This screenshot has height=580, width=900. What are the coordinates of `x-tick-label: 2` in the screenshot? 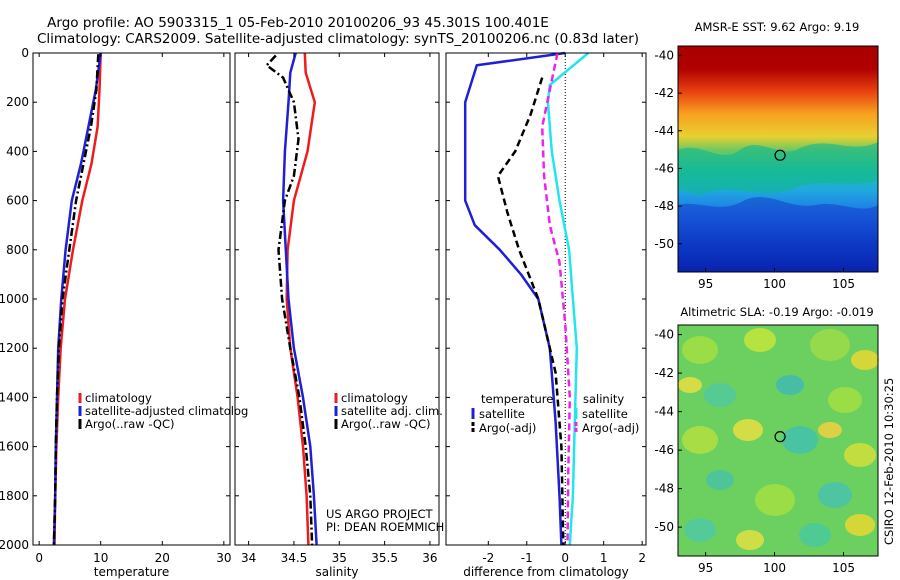 It's located at (642, 558).